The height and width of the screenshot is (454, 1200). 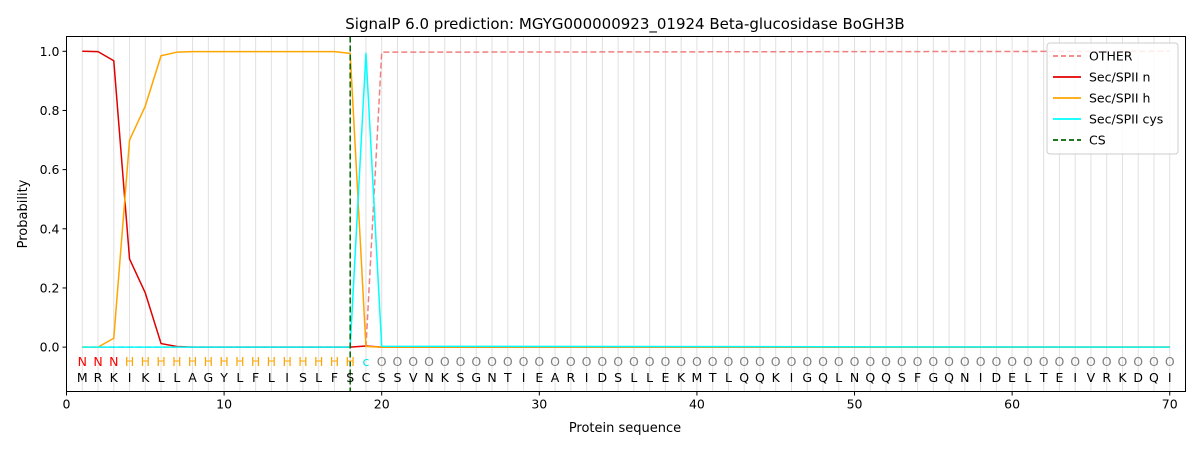 I want to click on legend-box, so click(x=1112, y=98).